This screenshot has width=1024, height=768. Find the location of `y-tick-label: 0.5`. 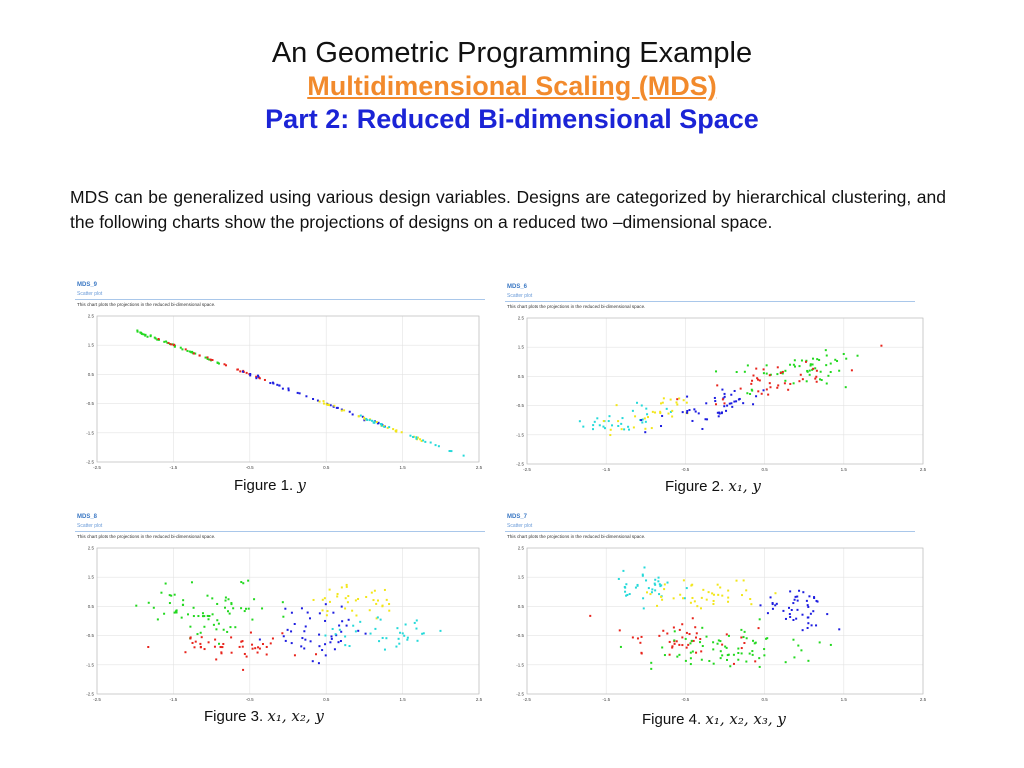

y-tick-label: 0.5 is located at coordinates (521, 376).